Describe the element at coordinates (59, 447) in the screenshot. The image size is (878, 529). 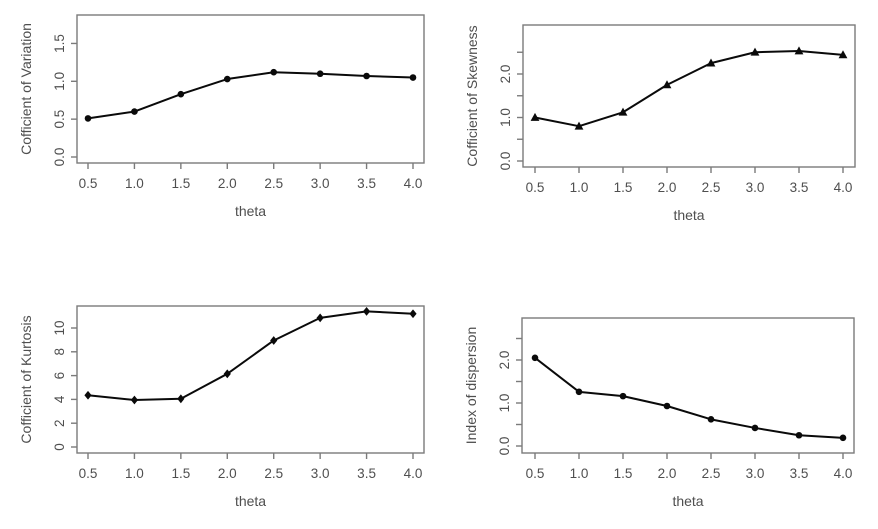
I see `y-tick-label: 0` at that location.